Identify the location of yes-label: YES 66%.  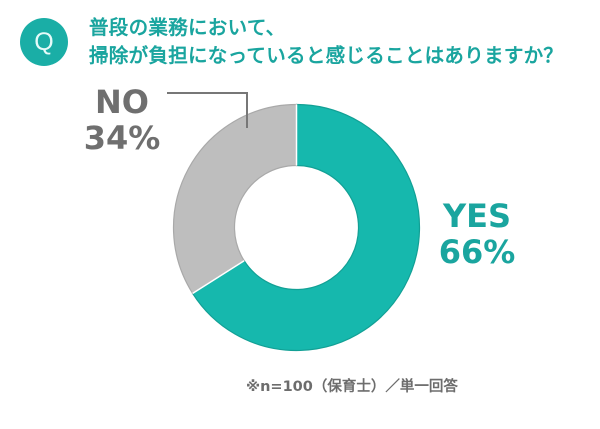
(477, 234).